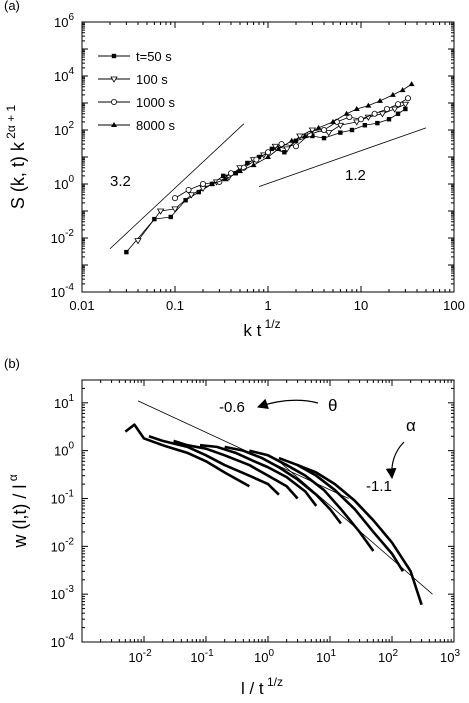 The height and width of the screenshot is (703, 469). What do you see at coordinates (12, 363) in the screenshot?
I see `panel-label: (b)` at bounding box center [12, 363].